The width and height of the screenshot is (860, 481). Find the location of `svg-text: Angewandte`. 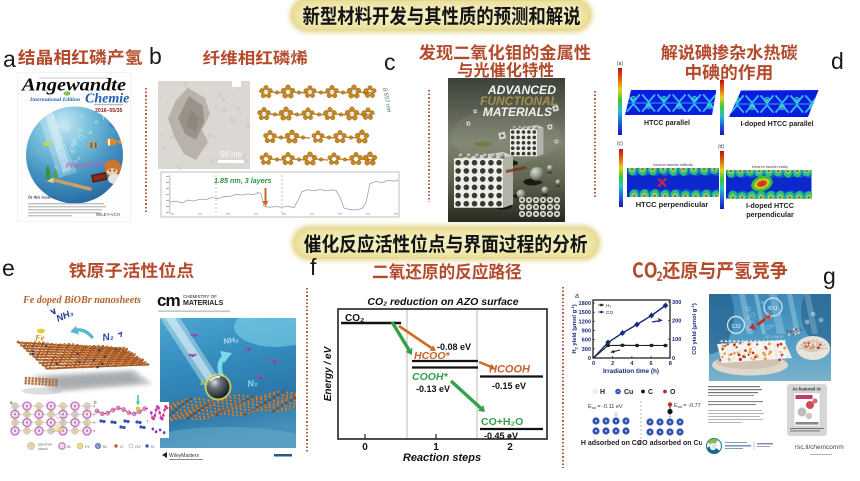

svg-text: Angewandte is located at coordinates (73, 85).